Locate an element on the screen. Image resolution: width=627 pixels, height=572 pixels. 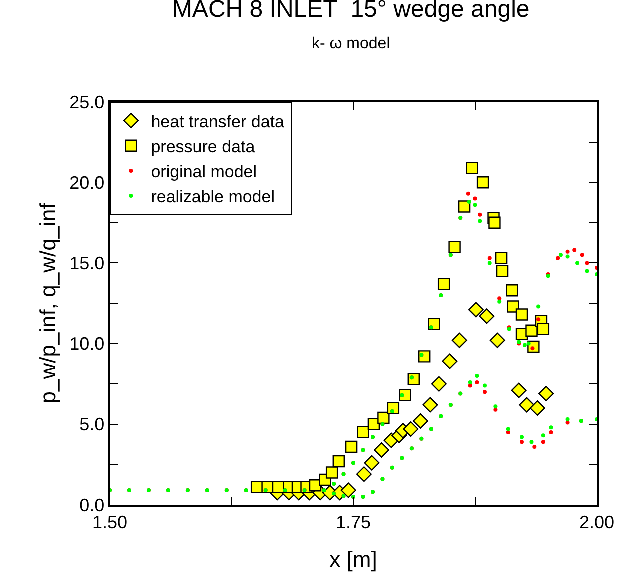
y-tick-label: 20.0 is located at coordinates (87, 182).